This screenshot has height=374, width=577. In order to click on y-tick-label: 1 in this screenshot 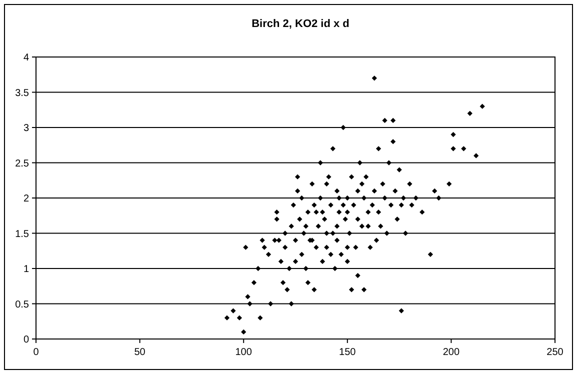, I will do `click(26, 269)`.